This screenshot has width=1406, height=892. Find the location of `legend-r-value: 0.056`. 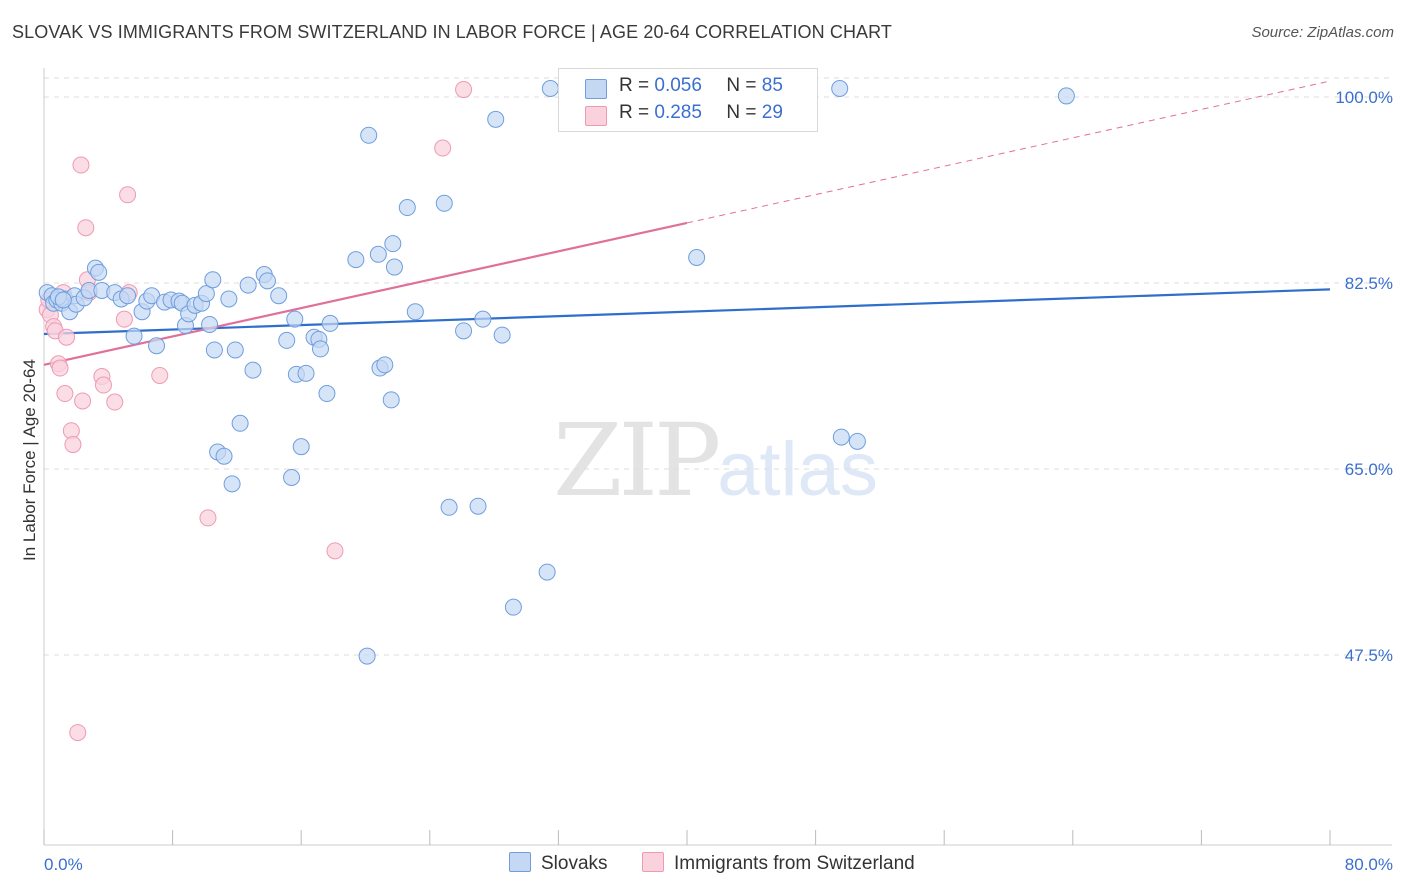

legend-r-value: 0.056 is located at coordinates (678, 85).